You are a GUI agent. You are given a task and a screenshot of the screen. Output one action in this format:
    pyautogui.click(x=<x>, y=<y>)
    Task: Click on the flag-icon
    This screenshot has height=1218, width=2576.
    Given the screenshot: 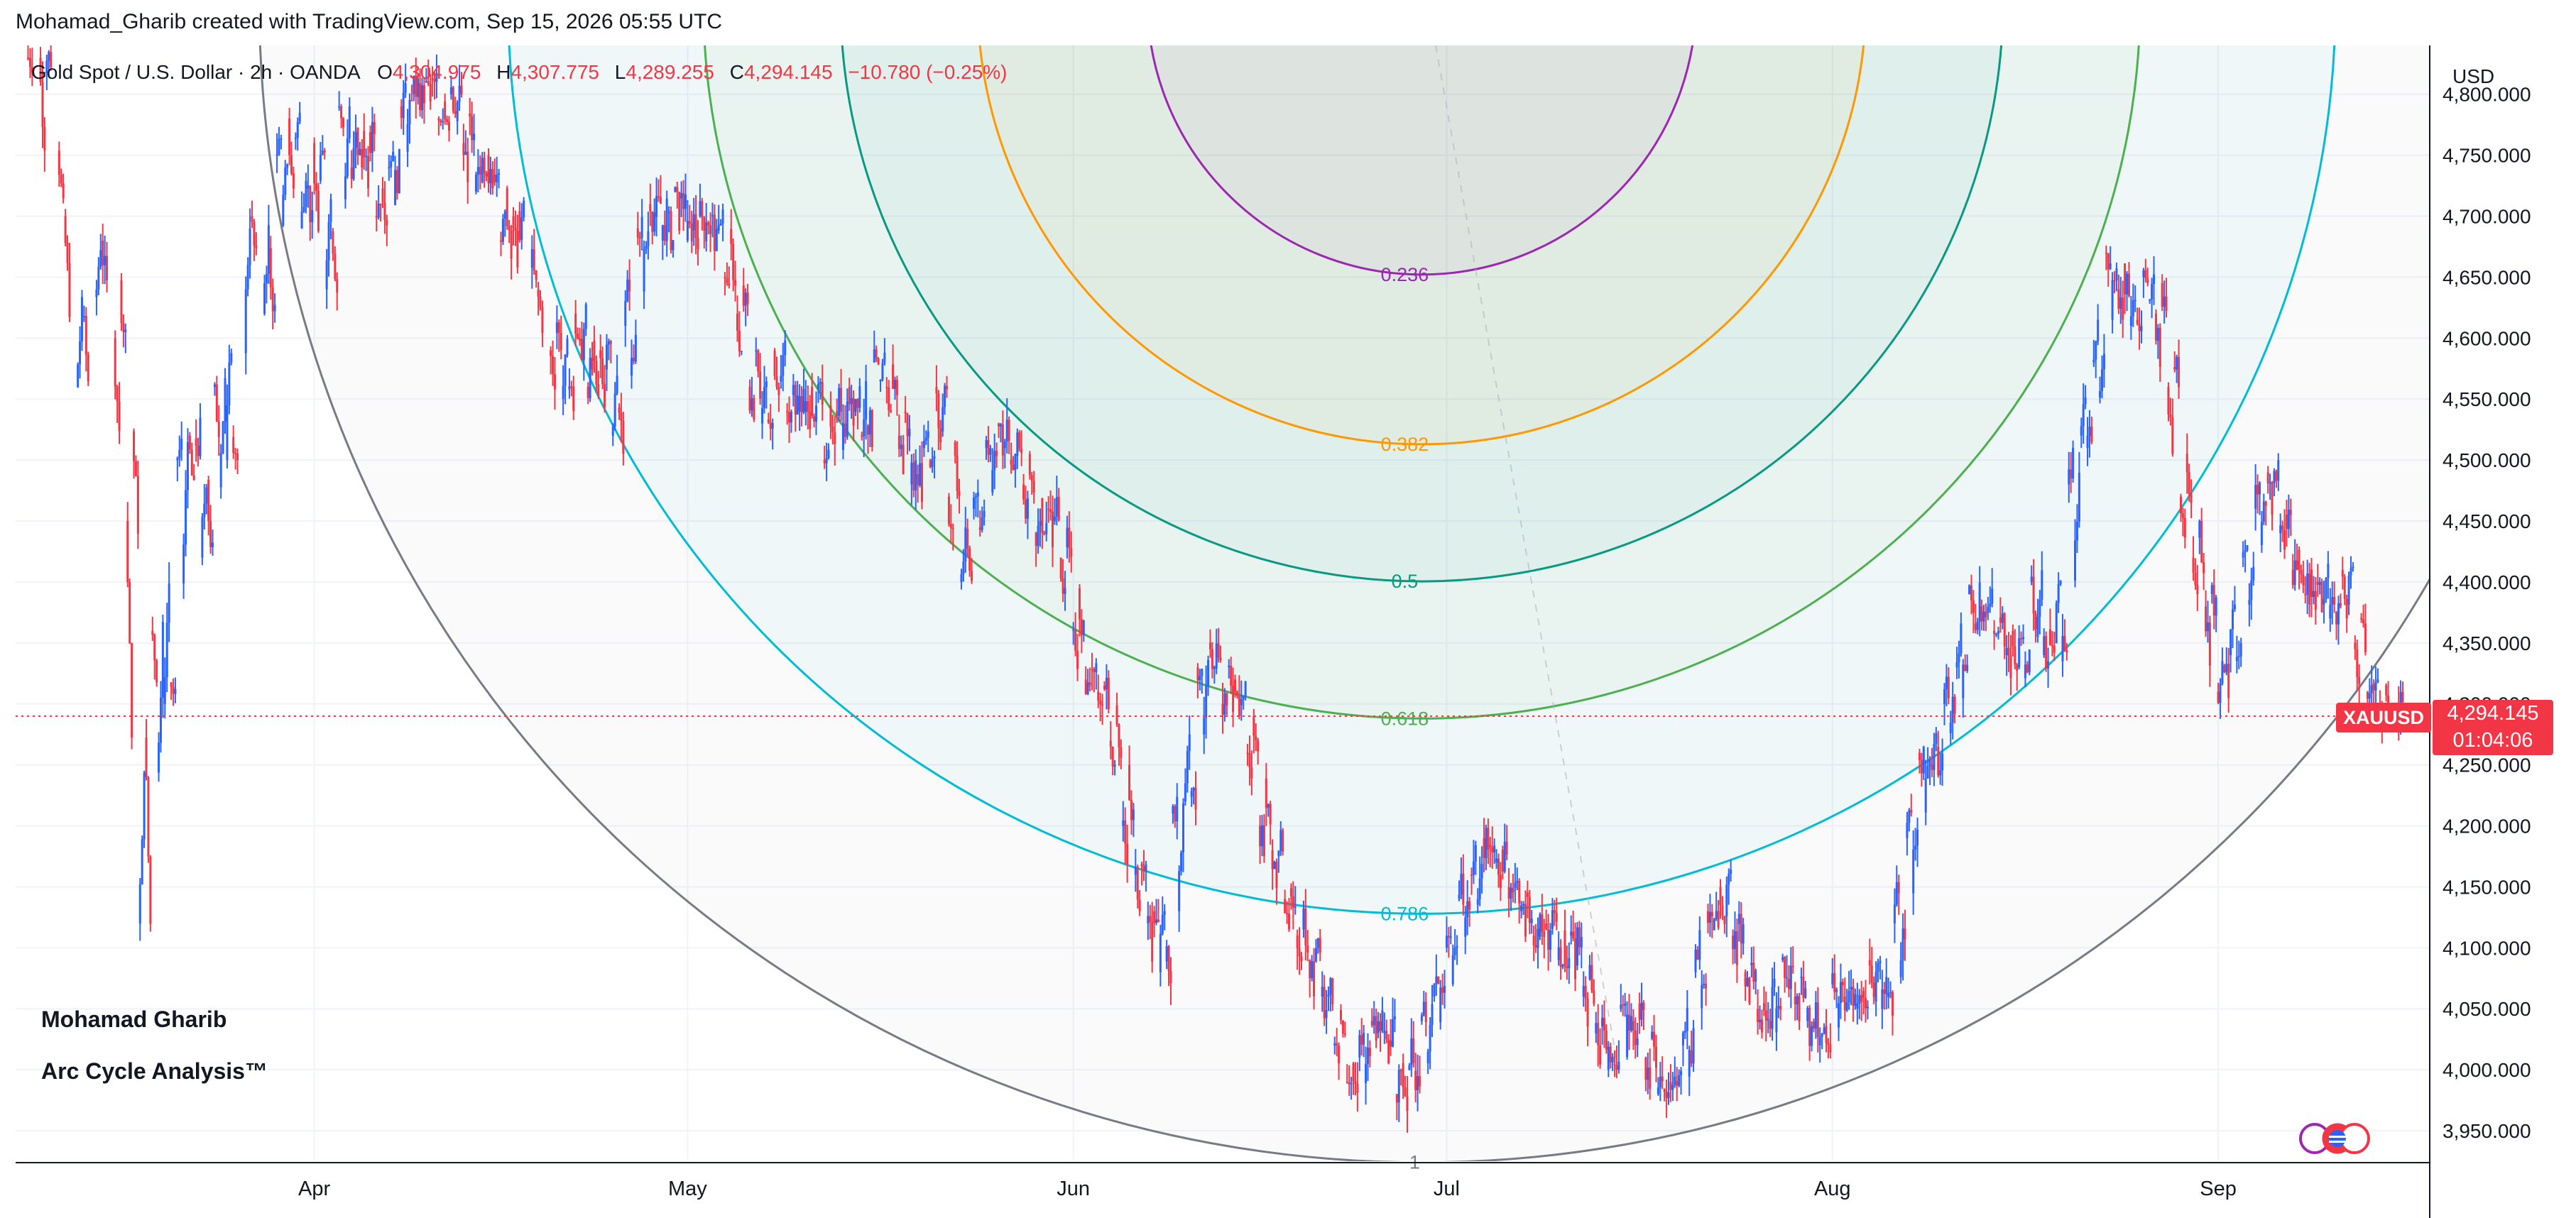 What is the action you would take?
    pyautogui.click(x=2337, y=1138)
    